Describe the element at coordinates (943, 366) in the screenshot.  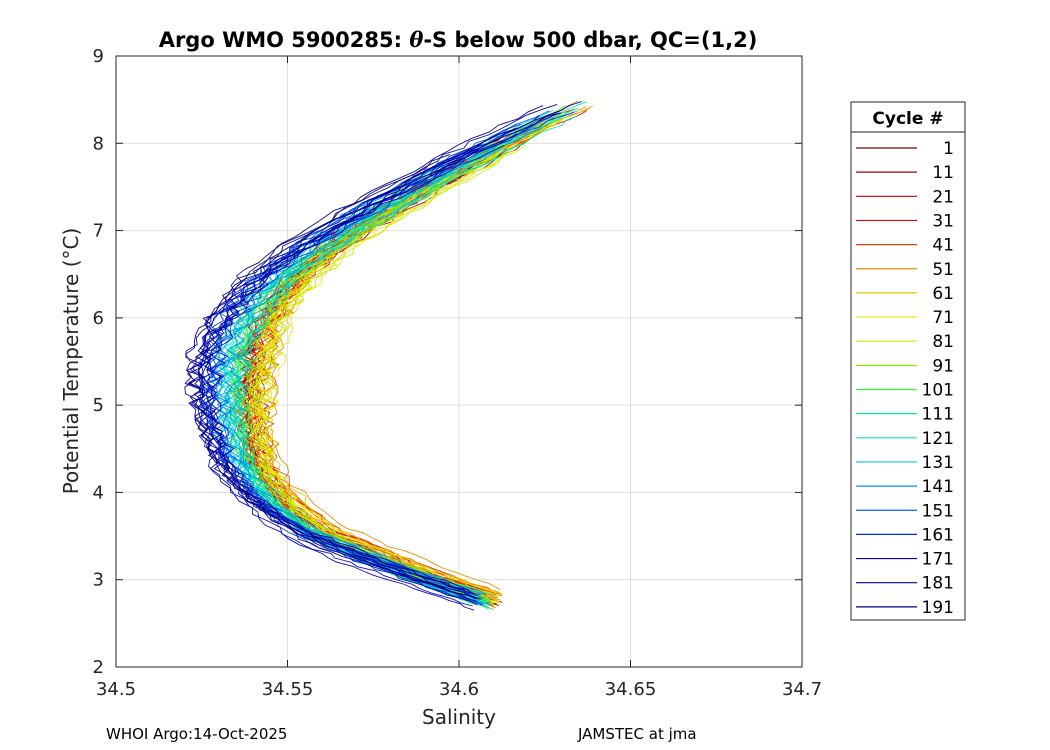
I see `legend-label: 91` at that location.